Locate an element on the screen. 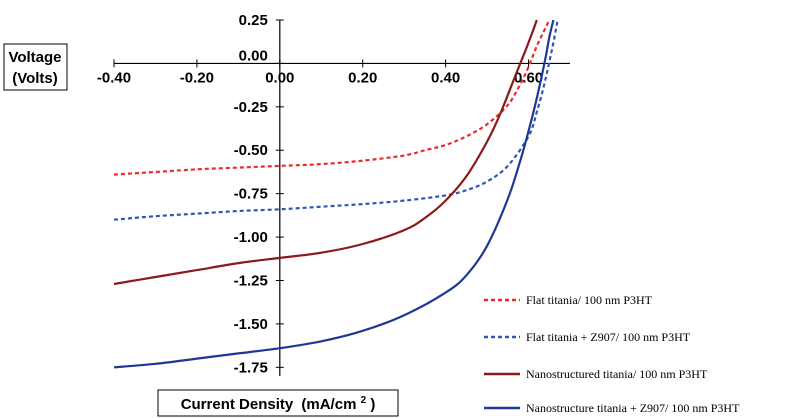 The width and height of the screenshot is (812, 418). y-tick-label: -0.75 is located at coordinates (251, 194).